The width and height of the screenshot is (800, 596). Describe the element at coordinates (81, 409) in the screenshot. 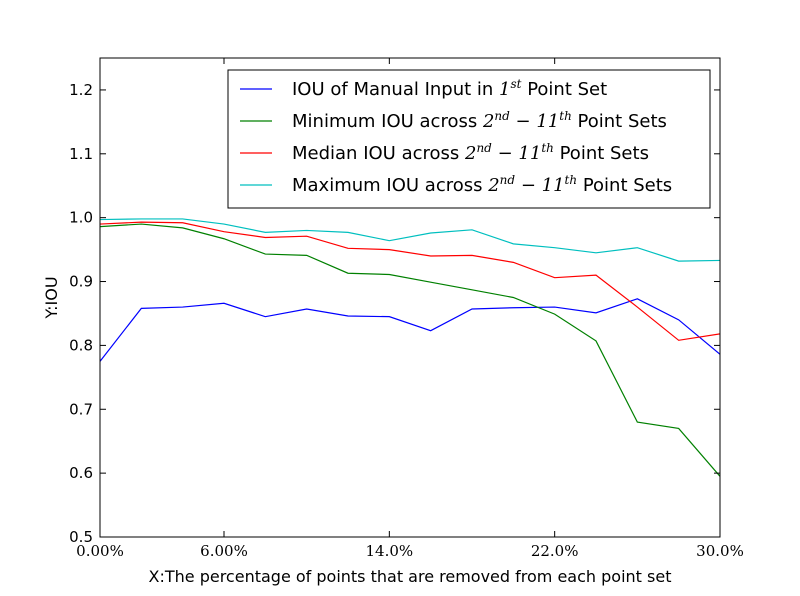

I see `y-tick-label: 0.7` at that location.